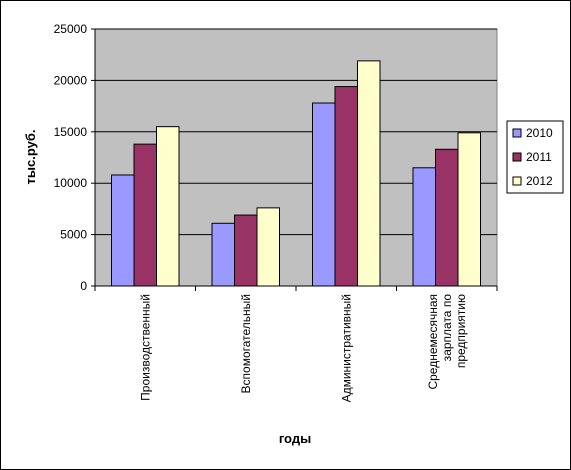 The height and width of the screenshot is (470, 571). I want to click on x-category-line: Производственный, so click(145, 347).